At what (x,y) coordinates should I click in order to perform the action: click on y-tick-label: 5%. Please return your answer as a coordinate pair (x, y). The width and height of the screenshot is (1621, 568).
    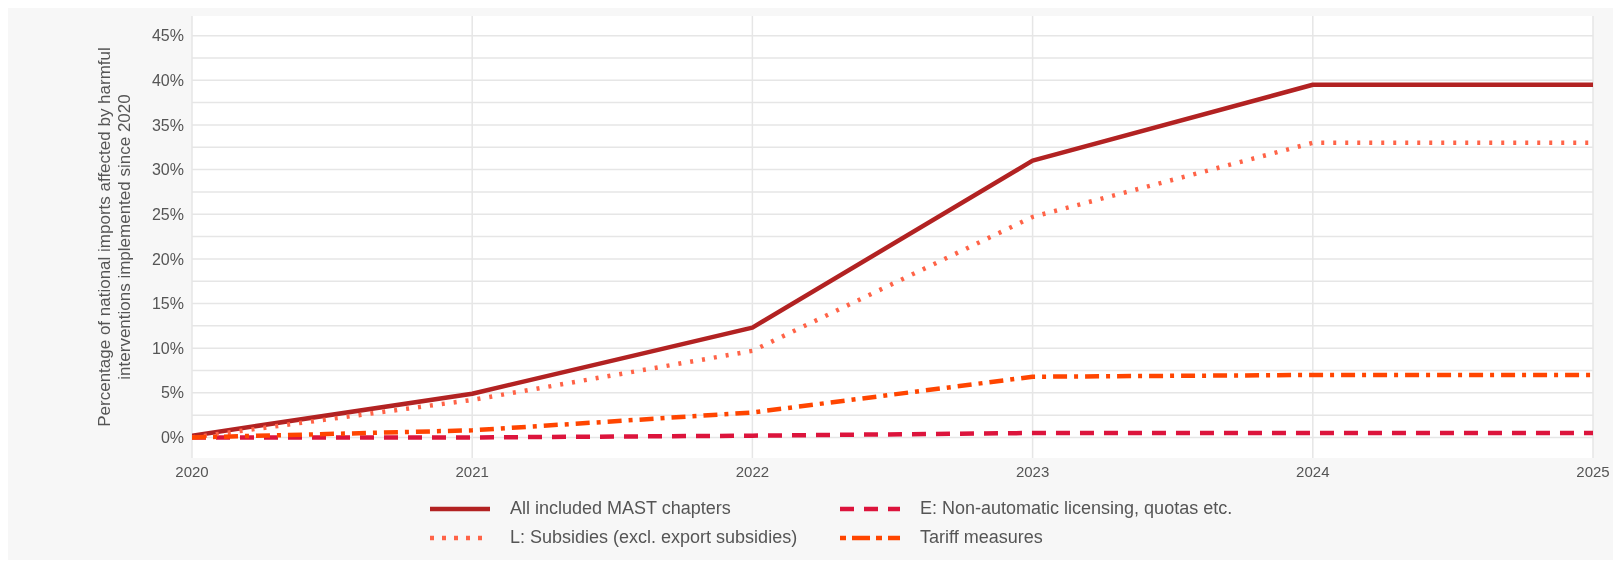
    Looking at the image, I should click on (172, 393).